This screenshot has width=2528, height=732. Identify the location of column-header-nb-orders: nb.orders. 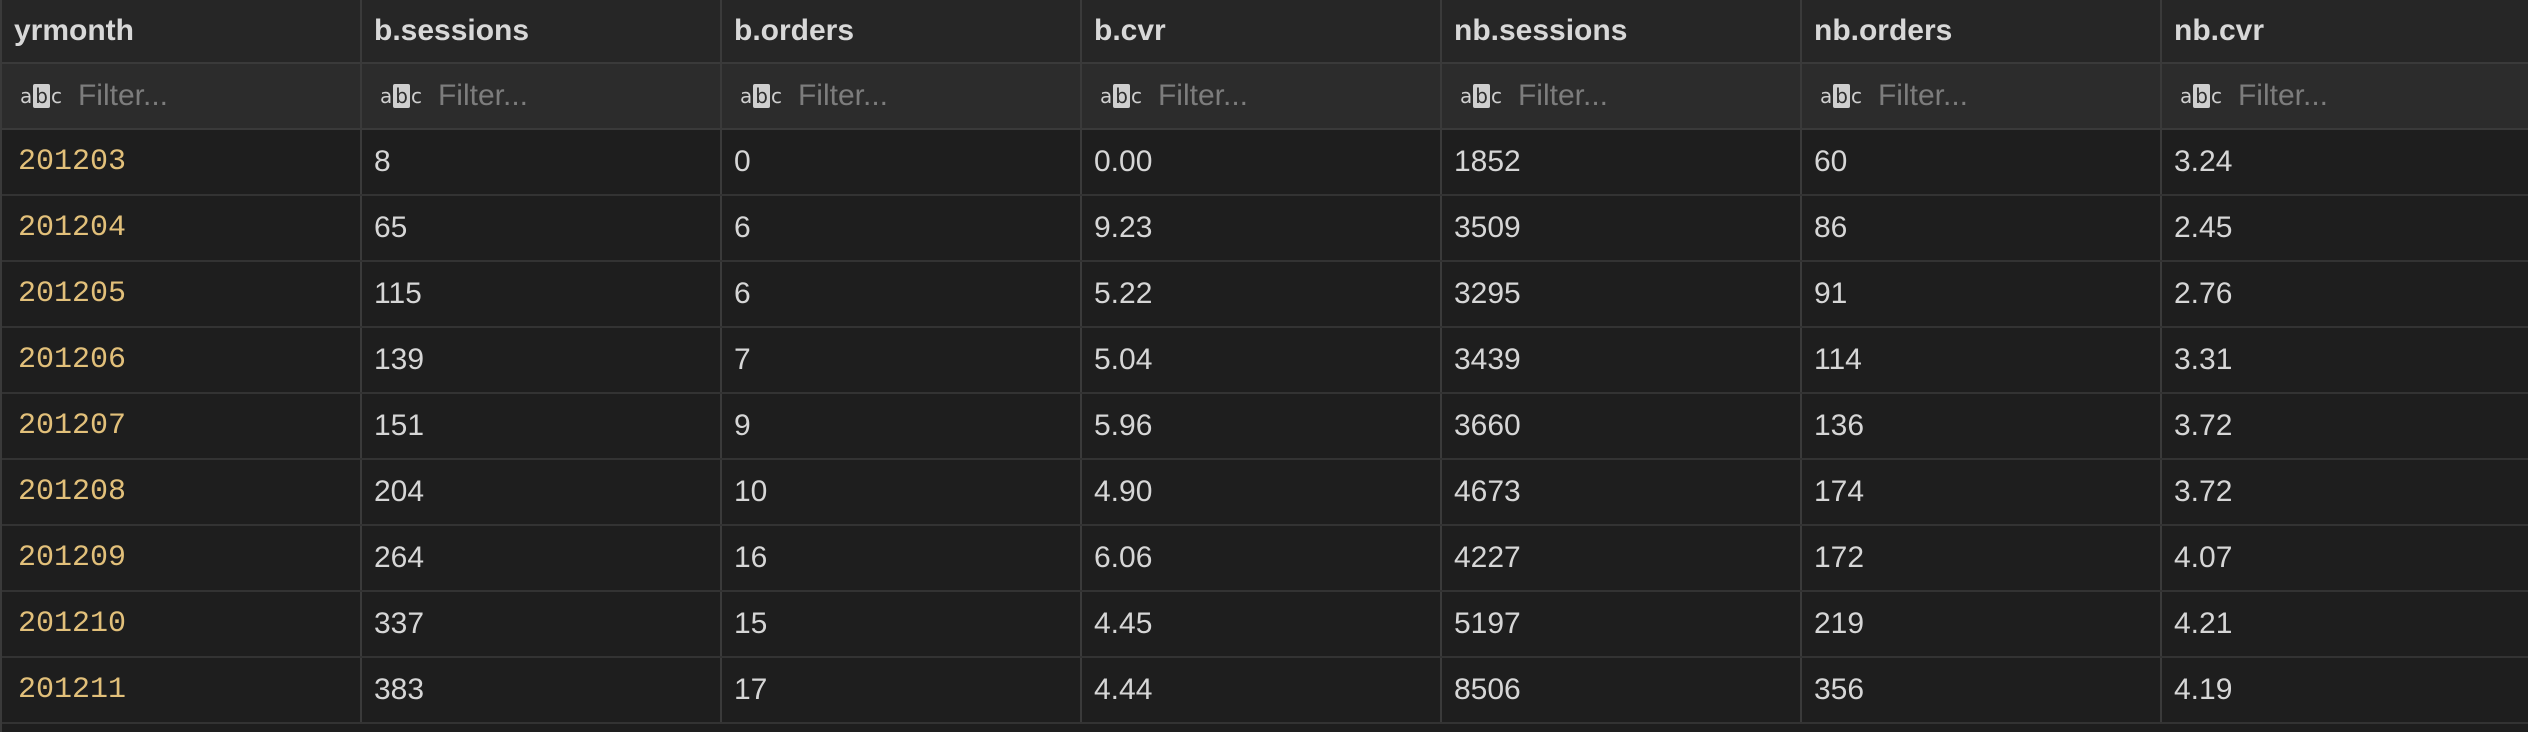
(1982, 31).